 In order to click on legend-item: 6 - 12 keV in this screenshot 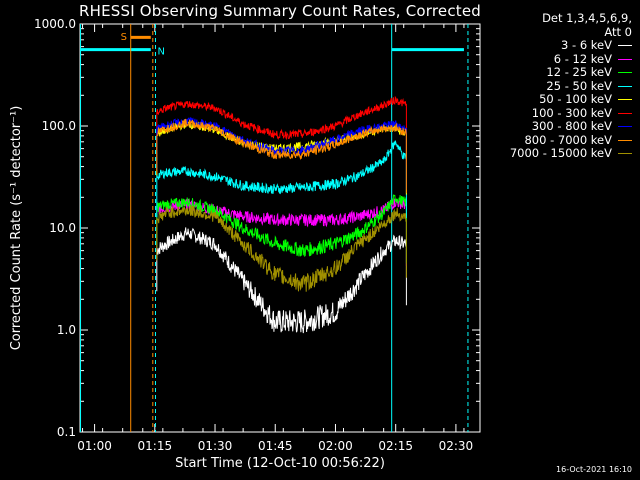, I will do `click(571, 59)`.